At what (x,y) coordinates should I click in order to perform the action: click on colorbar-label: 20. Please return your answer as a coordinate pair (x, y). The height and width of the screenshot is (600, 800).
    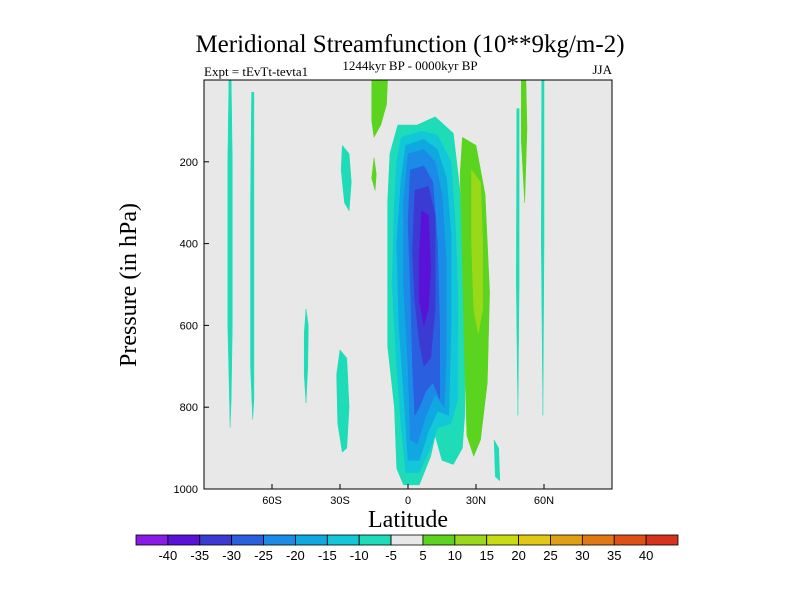
    Looking at the image, I should click on (518, 555).